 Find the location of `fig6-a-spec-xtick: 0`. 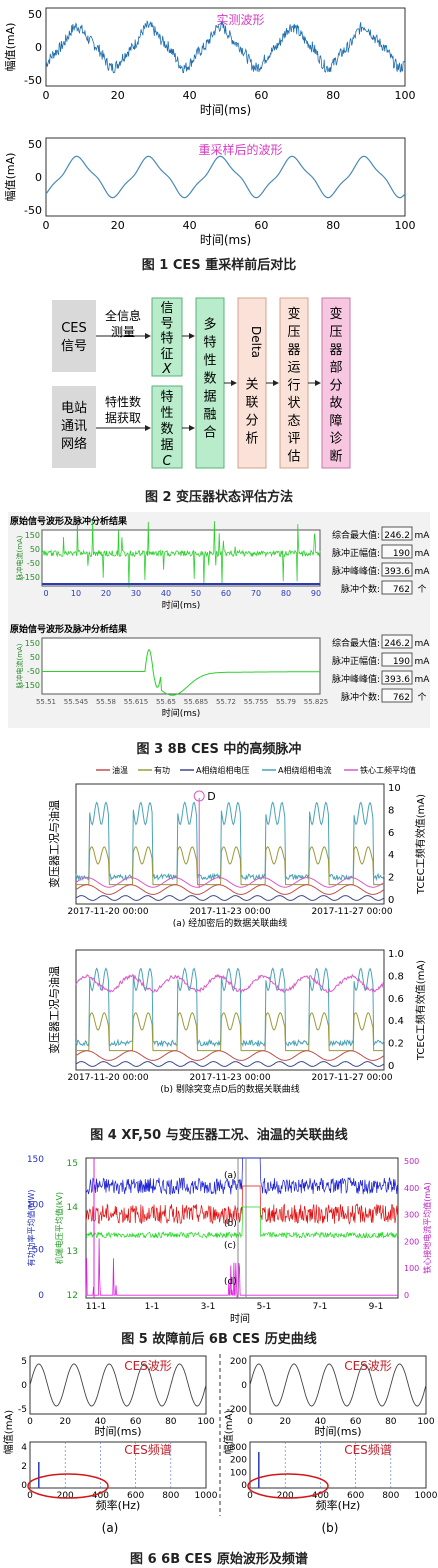

fig6-a-spec-xtick: 0 is located at coordinates (30, 1496).